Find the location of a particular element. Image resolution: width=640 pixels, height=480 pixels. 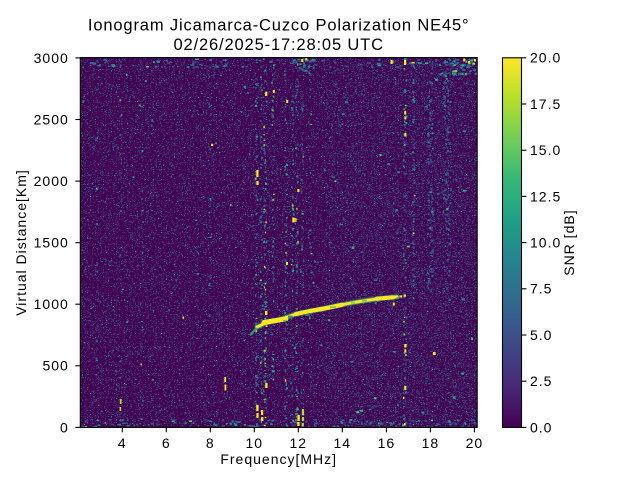

svg-text: 02/26/2025-17:28:05 UTC is located at coordinates (279, 45).